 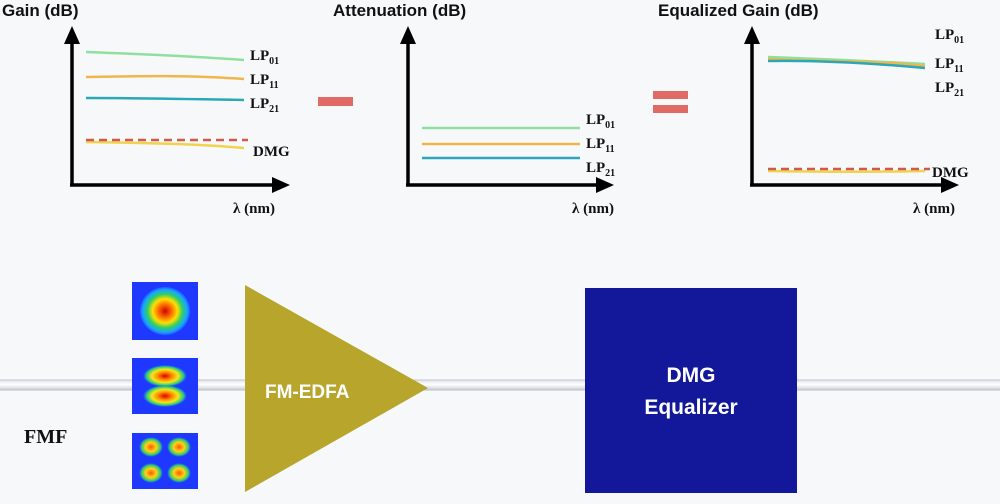 What do you see at coordinates (165, 145) in the screenshot?
I see `gain-dmg-curve` at bounding box center [165, 145].